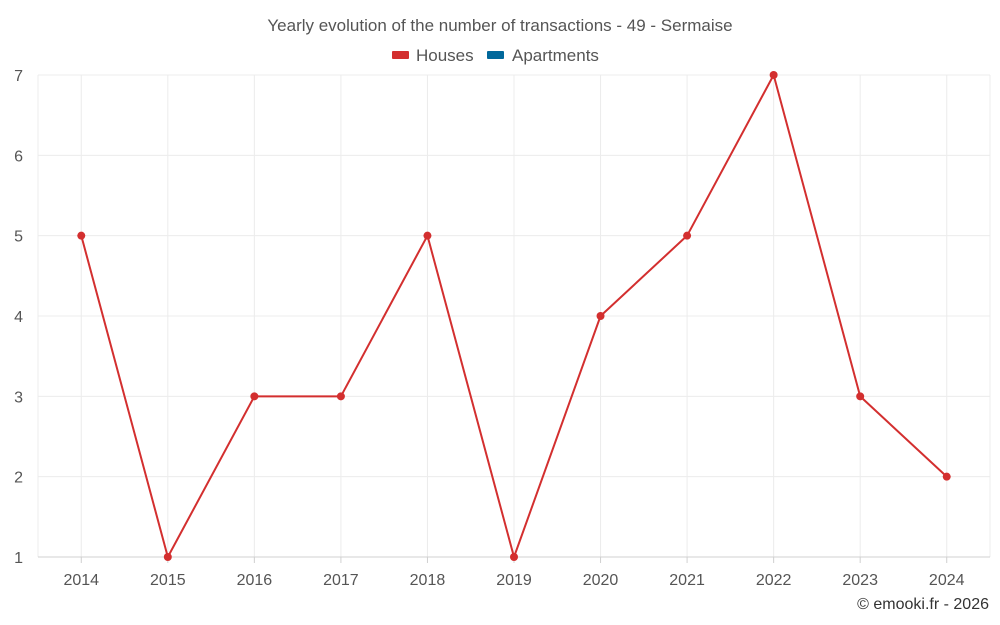  I want to click on y-tick-label: 6, so click(18, 156).